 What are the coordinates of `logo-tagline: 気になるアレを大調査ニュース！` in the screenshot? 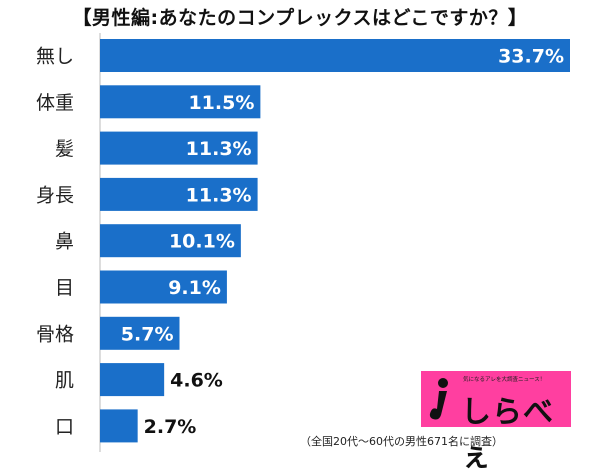 It's located at (504, 380).